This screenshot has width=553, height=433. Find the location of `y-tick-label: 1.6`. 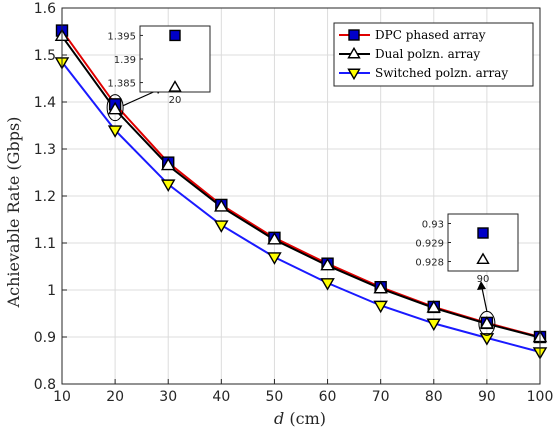

y-tick-label: 1.6 is located at coordinates (45, 9).